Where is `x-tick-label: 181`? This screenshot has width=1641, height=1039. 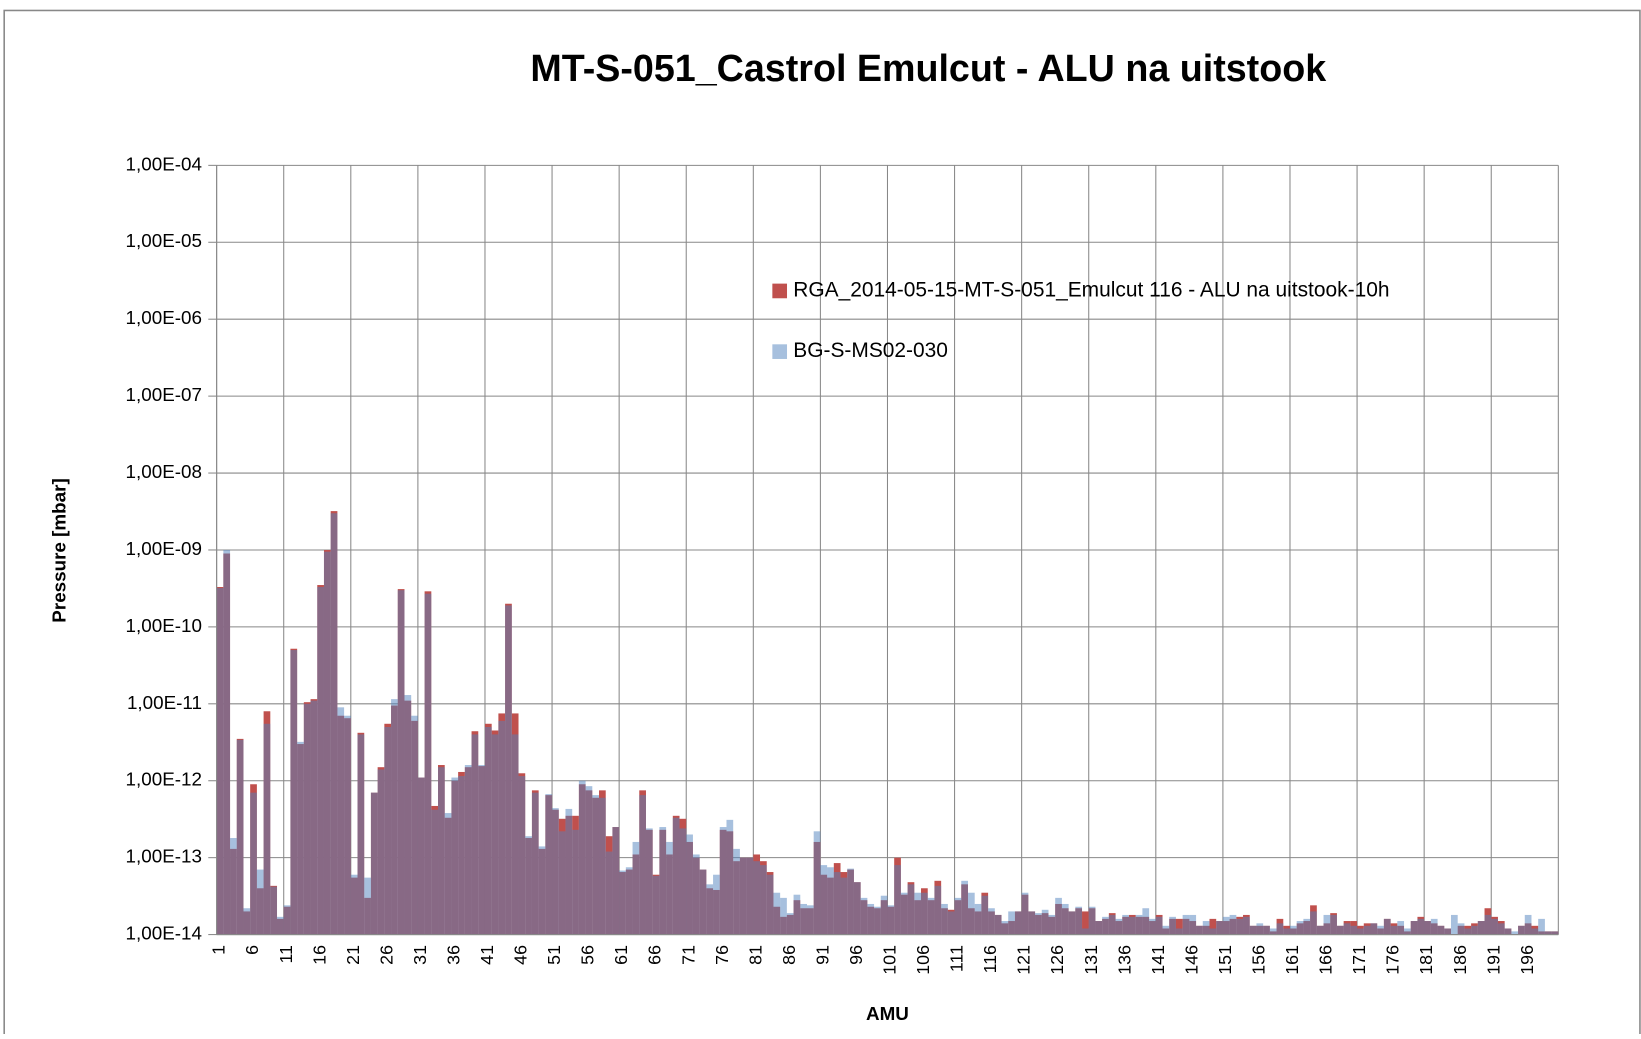
x-tick-label: 181 is located at coordinates (1426, 960).